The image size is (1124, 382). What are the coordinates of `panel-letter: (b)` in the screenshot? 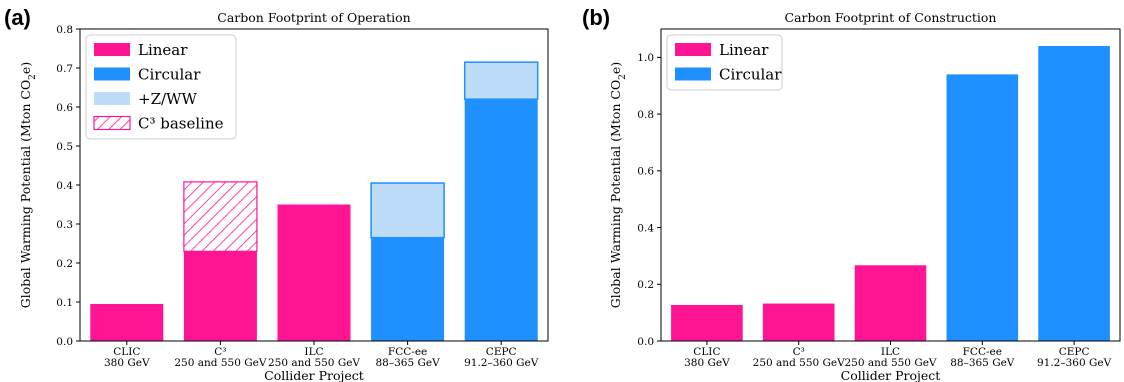 It's located at (596, 17).